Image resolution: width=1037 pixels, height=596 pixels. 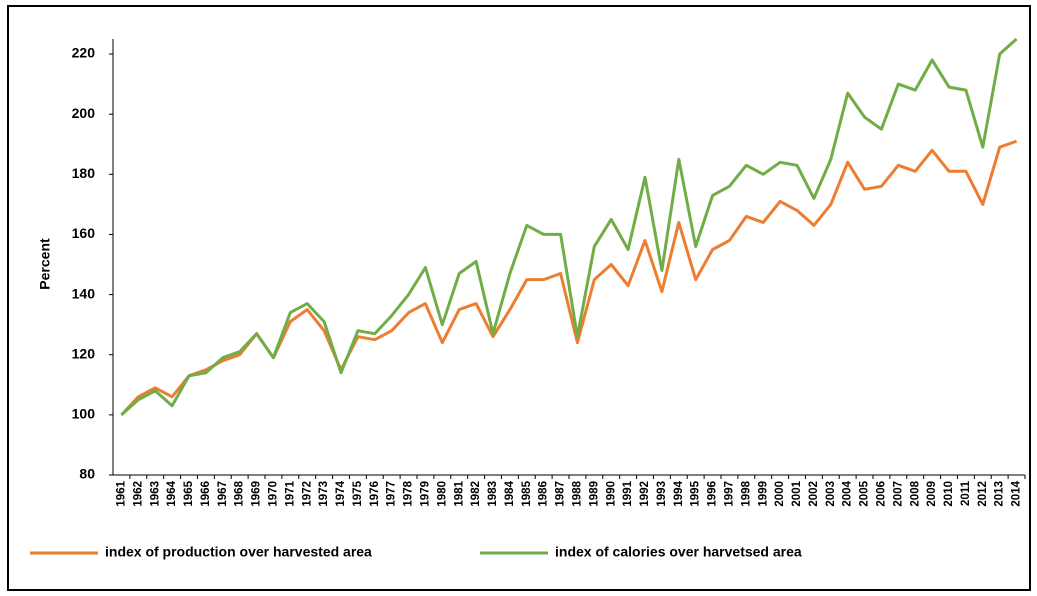 What do you see at coordinates (84, 113) in the screenshot?
I see `y-tick-label: 200` at bounding box center [84, 113].